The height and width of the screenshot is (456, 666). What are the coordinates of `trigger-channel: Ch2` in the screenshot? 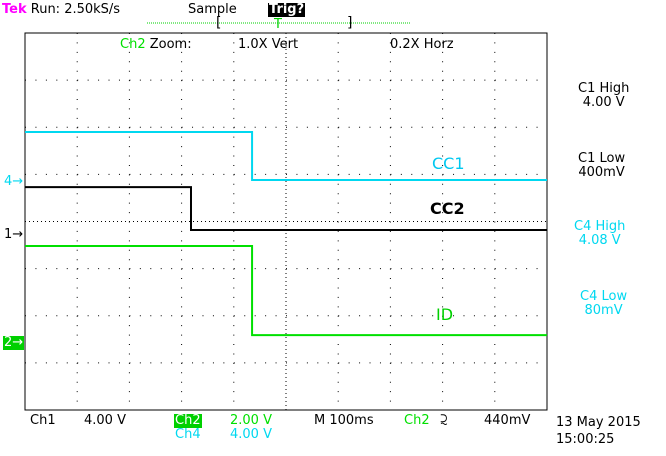 It's located at (417, 420).